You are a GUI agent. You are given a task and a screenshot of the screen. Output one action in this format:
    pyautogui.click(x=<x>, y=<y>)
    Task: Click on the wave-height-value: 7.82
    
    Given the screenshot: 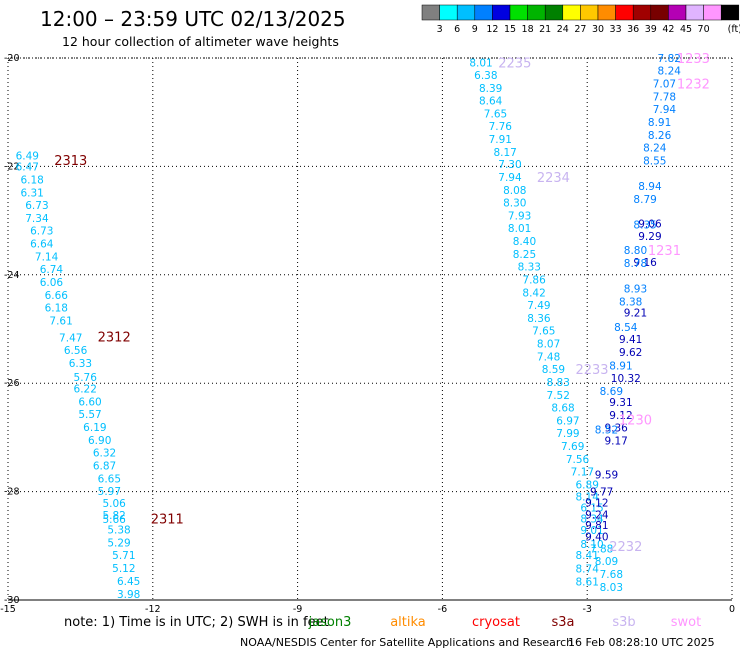 What is the action you would take?
    pyautogui.click(x=669, y=59)
    